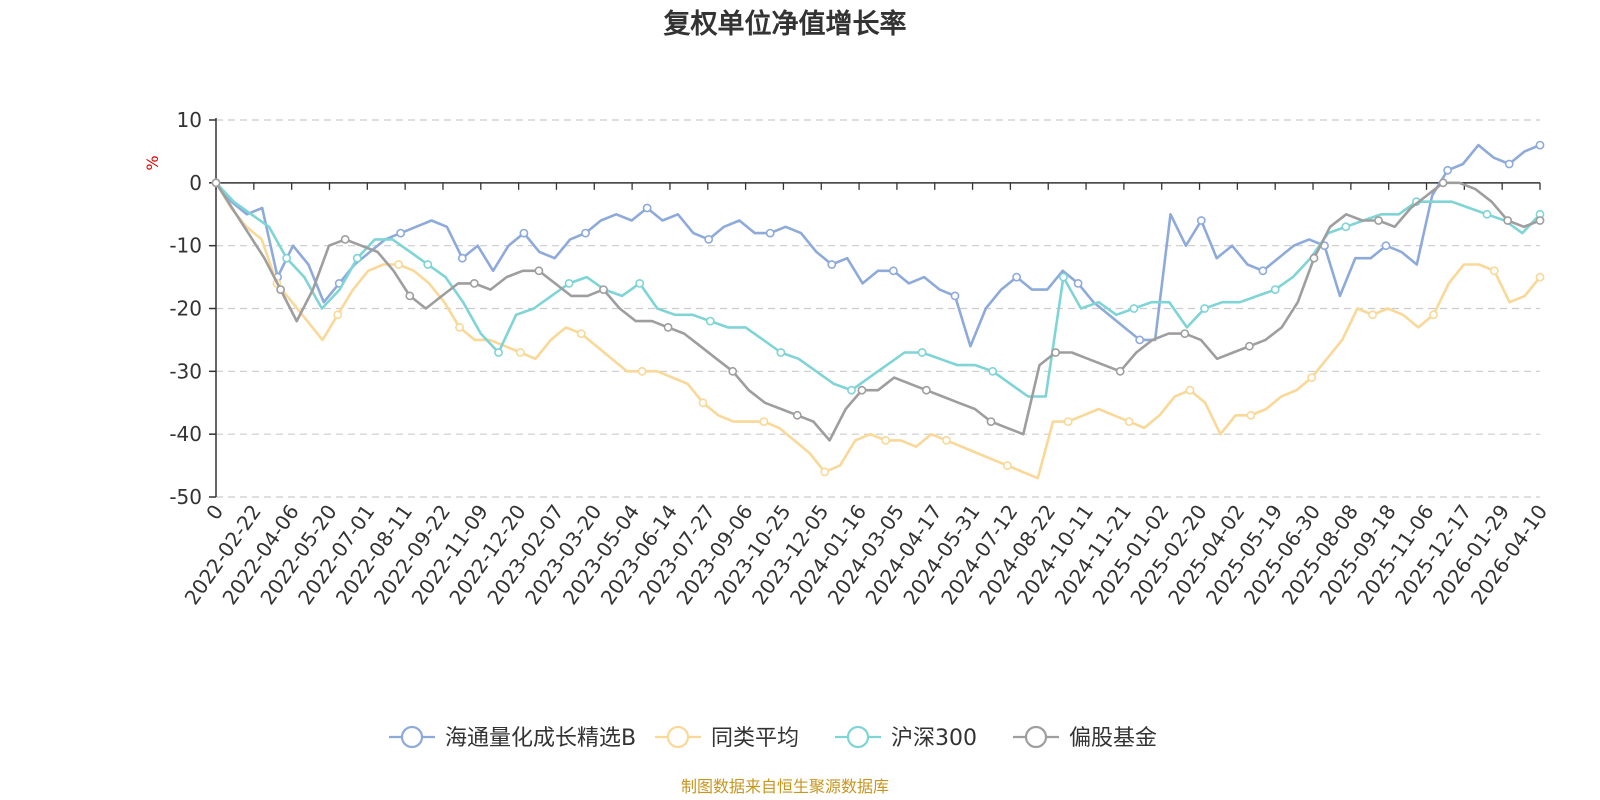 The width and height of the screenshot is (1600, 800). I want to click on legend-label: 海通量化成长精选B, so click(540, 738).